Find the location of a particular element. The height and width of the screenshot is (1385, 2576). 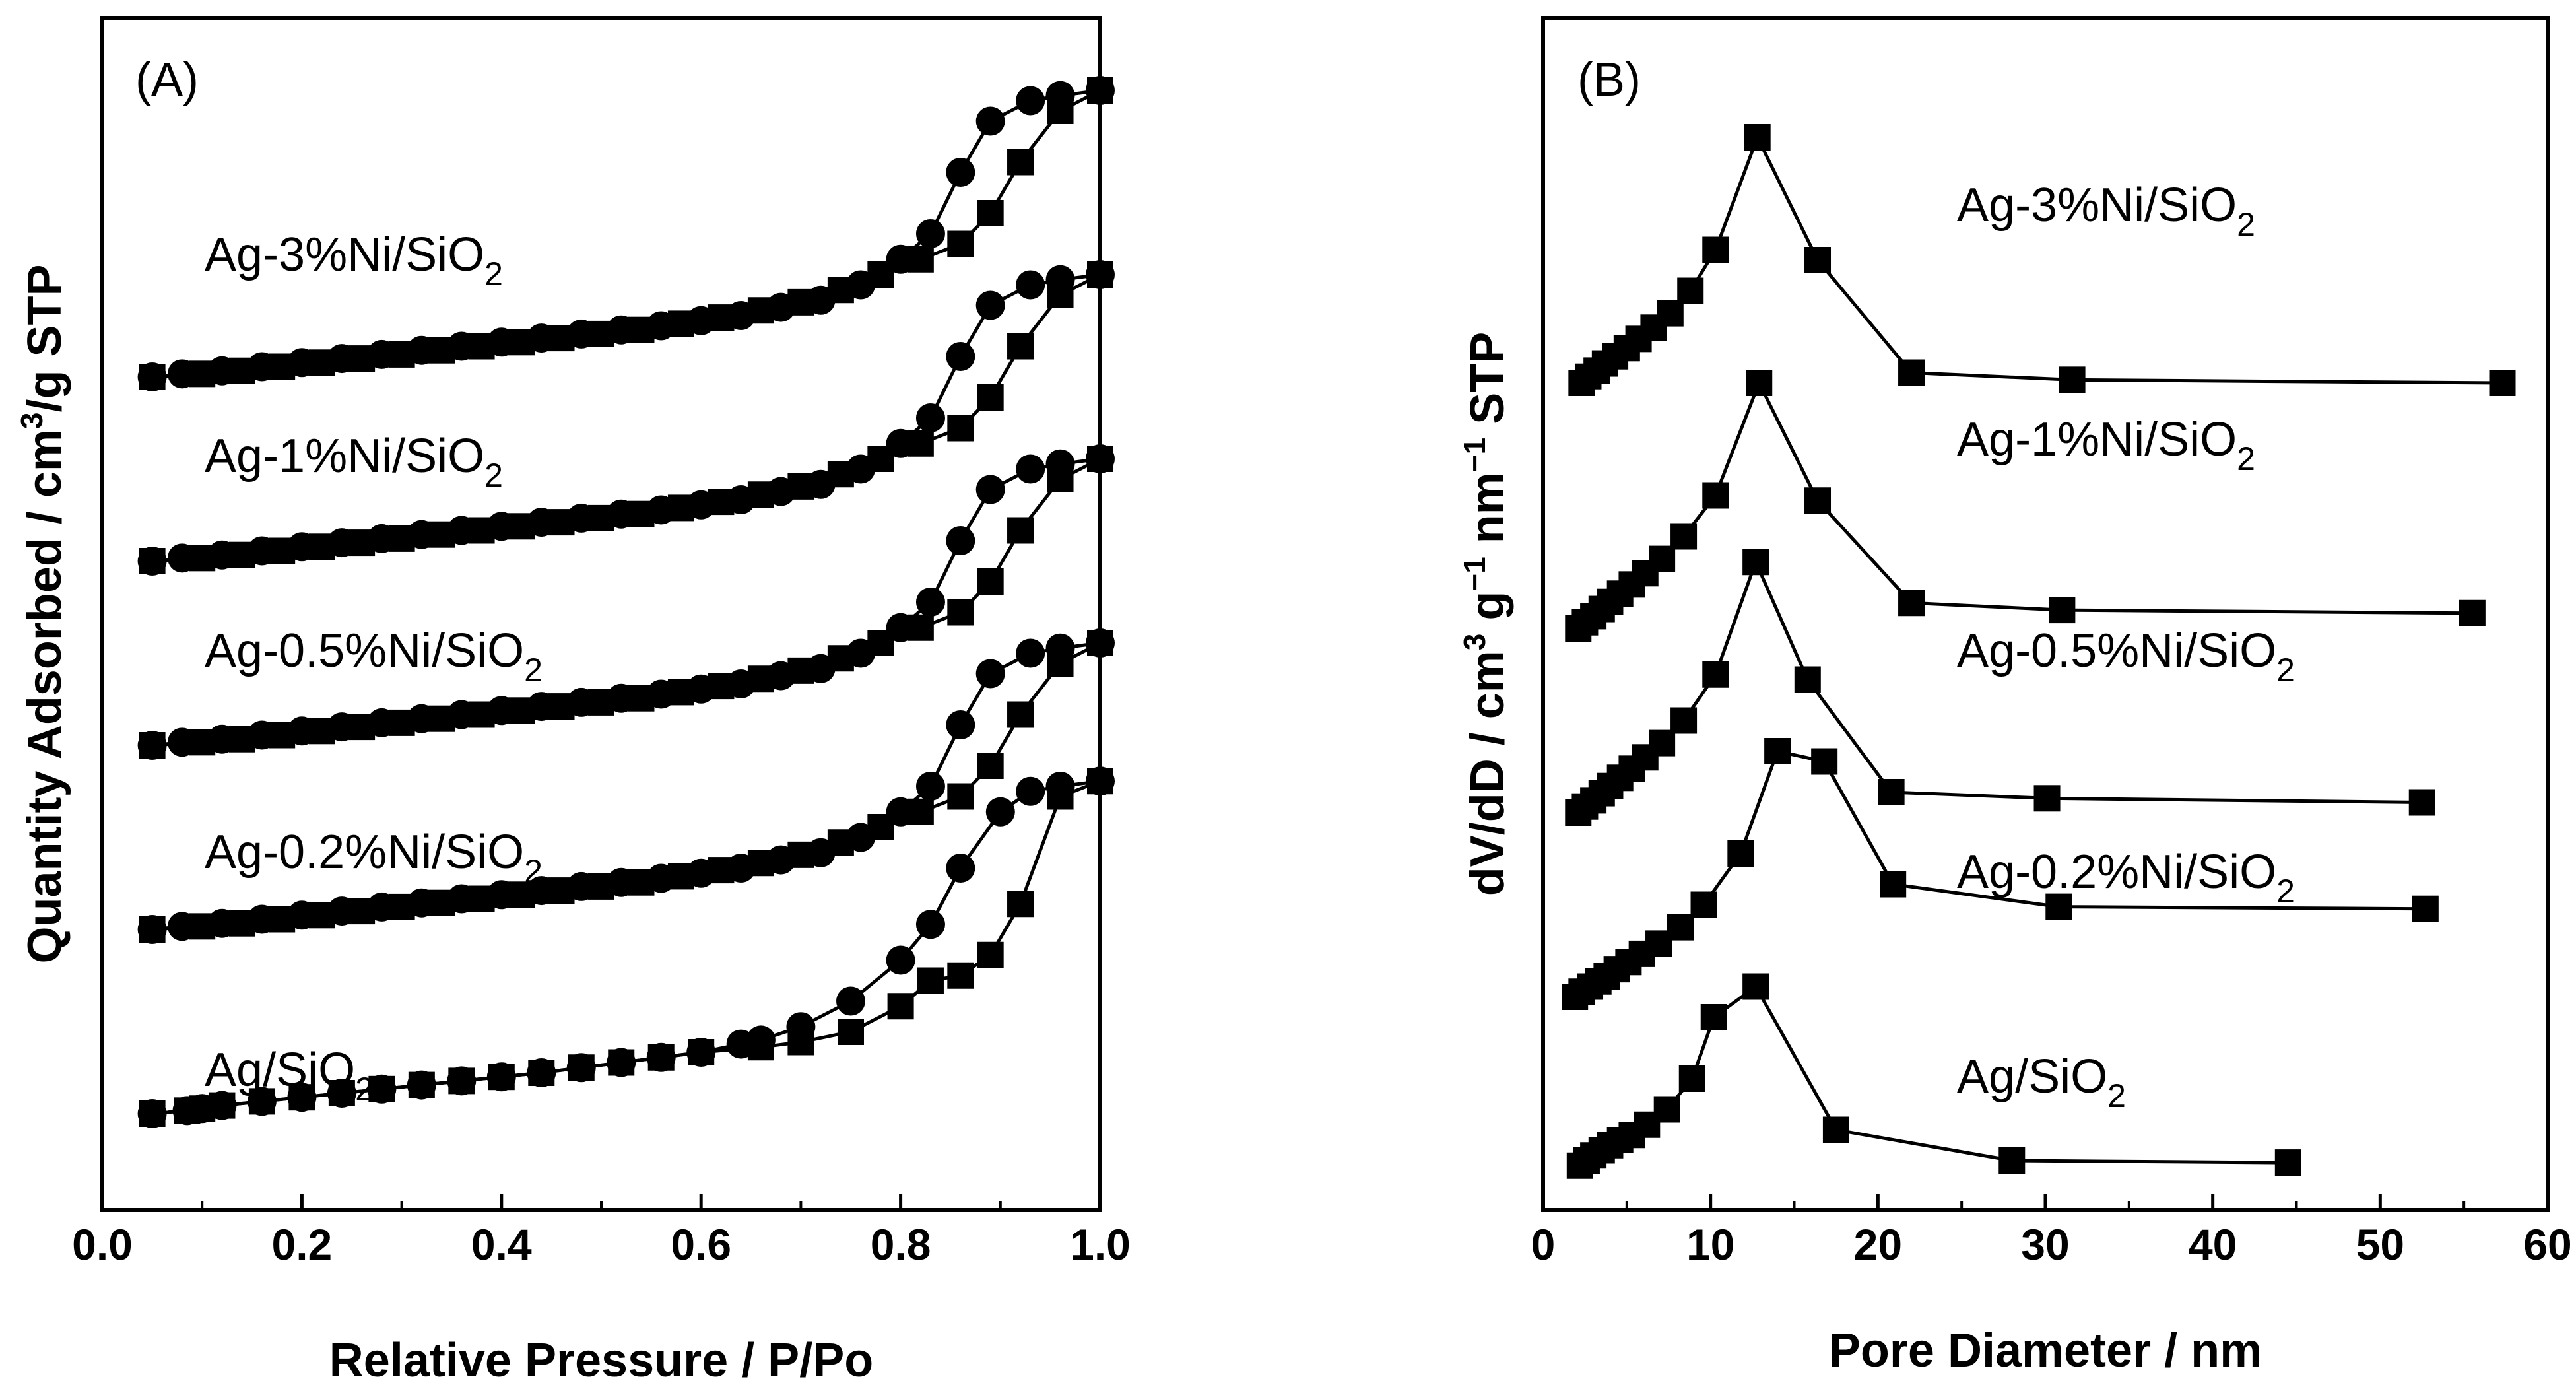

panel-b-series-label-main: Ag-0.2%Ni/SiO is located at coordinates (2116, 872).